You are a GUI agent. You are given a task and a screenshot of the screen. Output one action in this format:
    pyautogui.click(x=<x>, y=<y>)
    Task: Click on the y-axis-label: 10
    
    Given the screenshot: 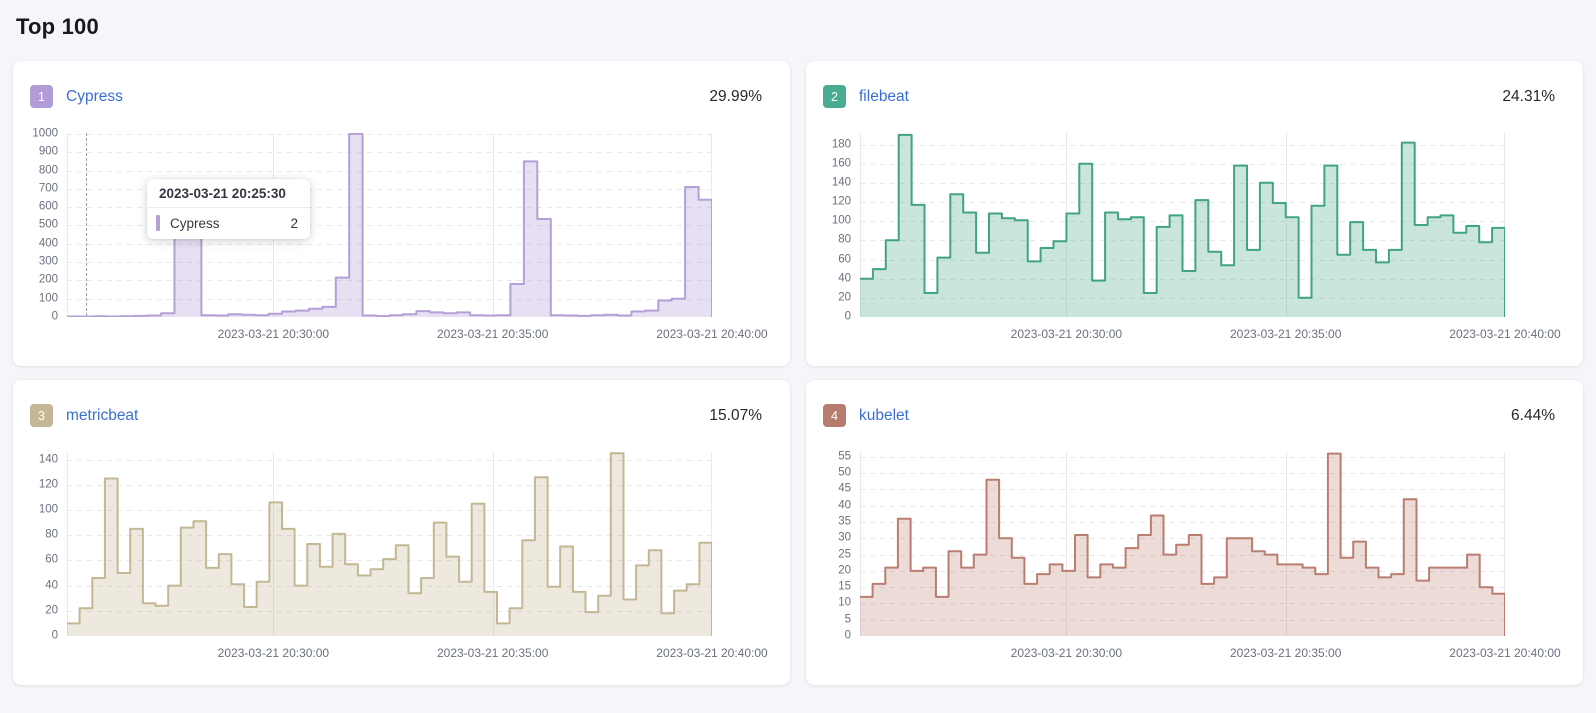 What is the action you would take?
    pyautogui.click(x=844, y=602)
    